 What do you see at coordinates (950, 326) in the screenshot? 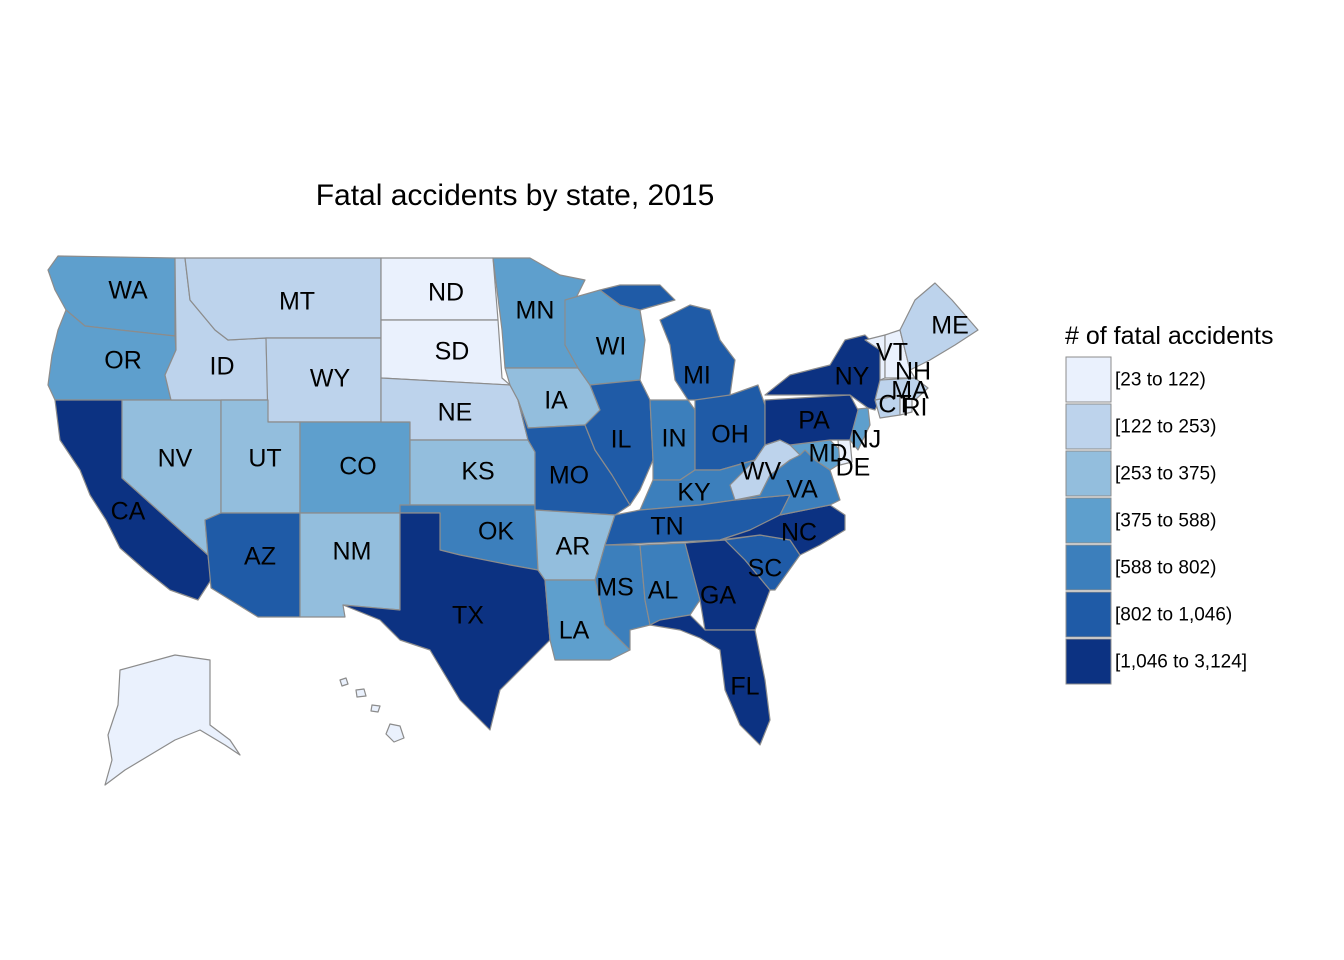
I see `state-label-me: ME` at bounding box center [950, 326].